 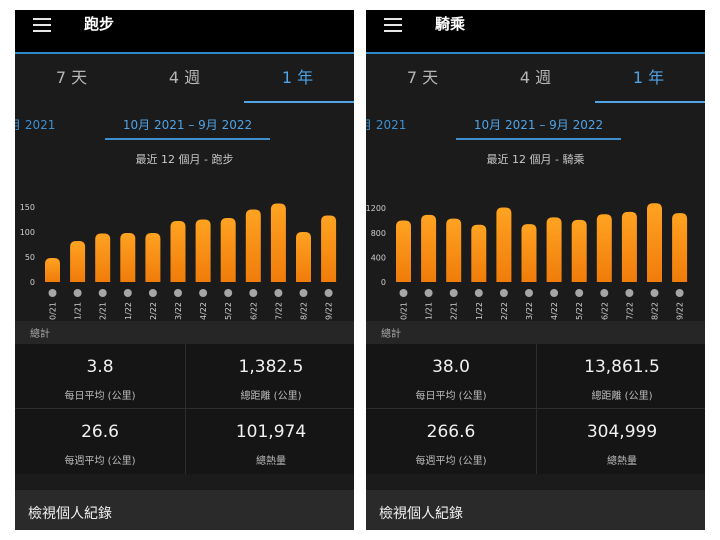 I want to click on y-tick-label: 1200, so click(x=376, y=208).